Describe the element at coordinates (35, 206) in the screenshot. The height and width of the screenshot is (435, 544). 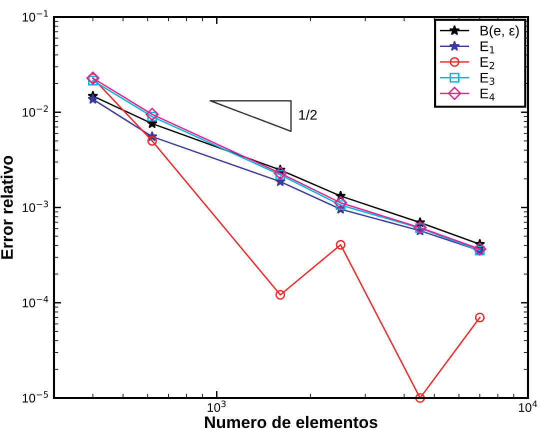
I see `y-tick-label: 10$^{−3}$` at that location.